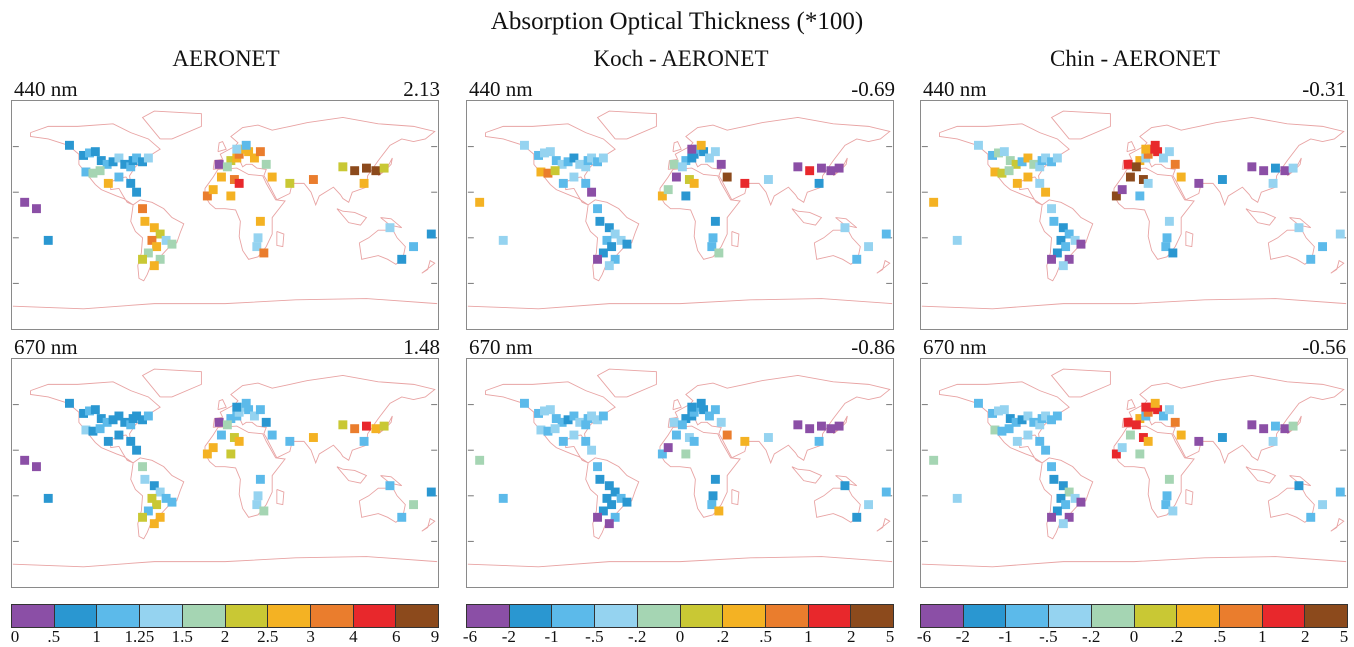 The image size is (1354, 647). What do you see at coordinates (1135, 58) in the screenshot?
I see `panel-title-chin: Chin - AERONET` at bounding box center [1135, 58].